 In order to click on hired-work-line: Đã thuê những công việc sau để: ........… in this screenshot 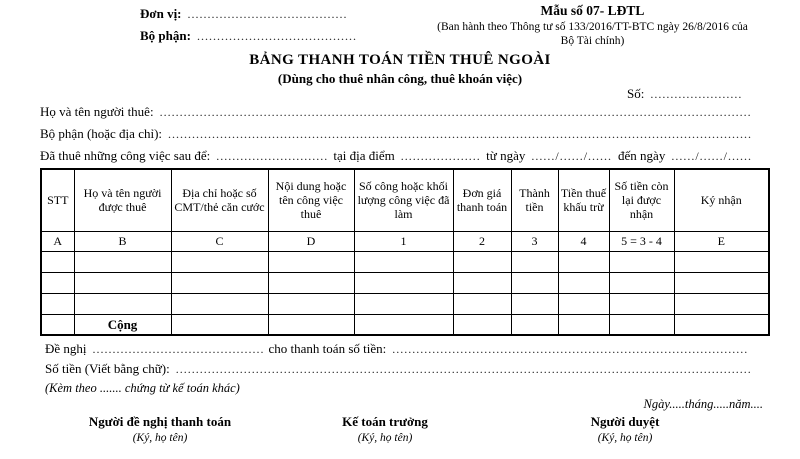, I will do `click(396, 156)`.